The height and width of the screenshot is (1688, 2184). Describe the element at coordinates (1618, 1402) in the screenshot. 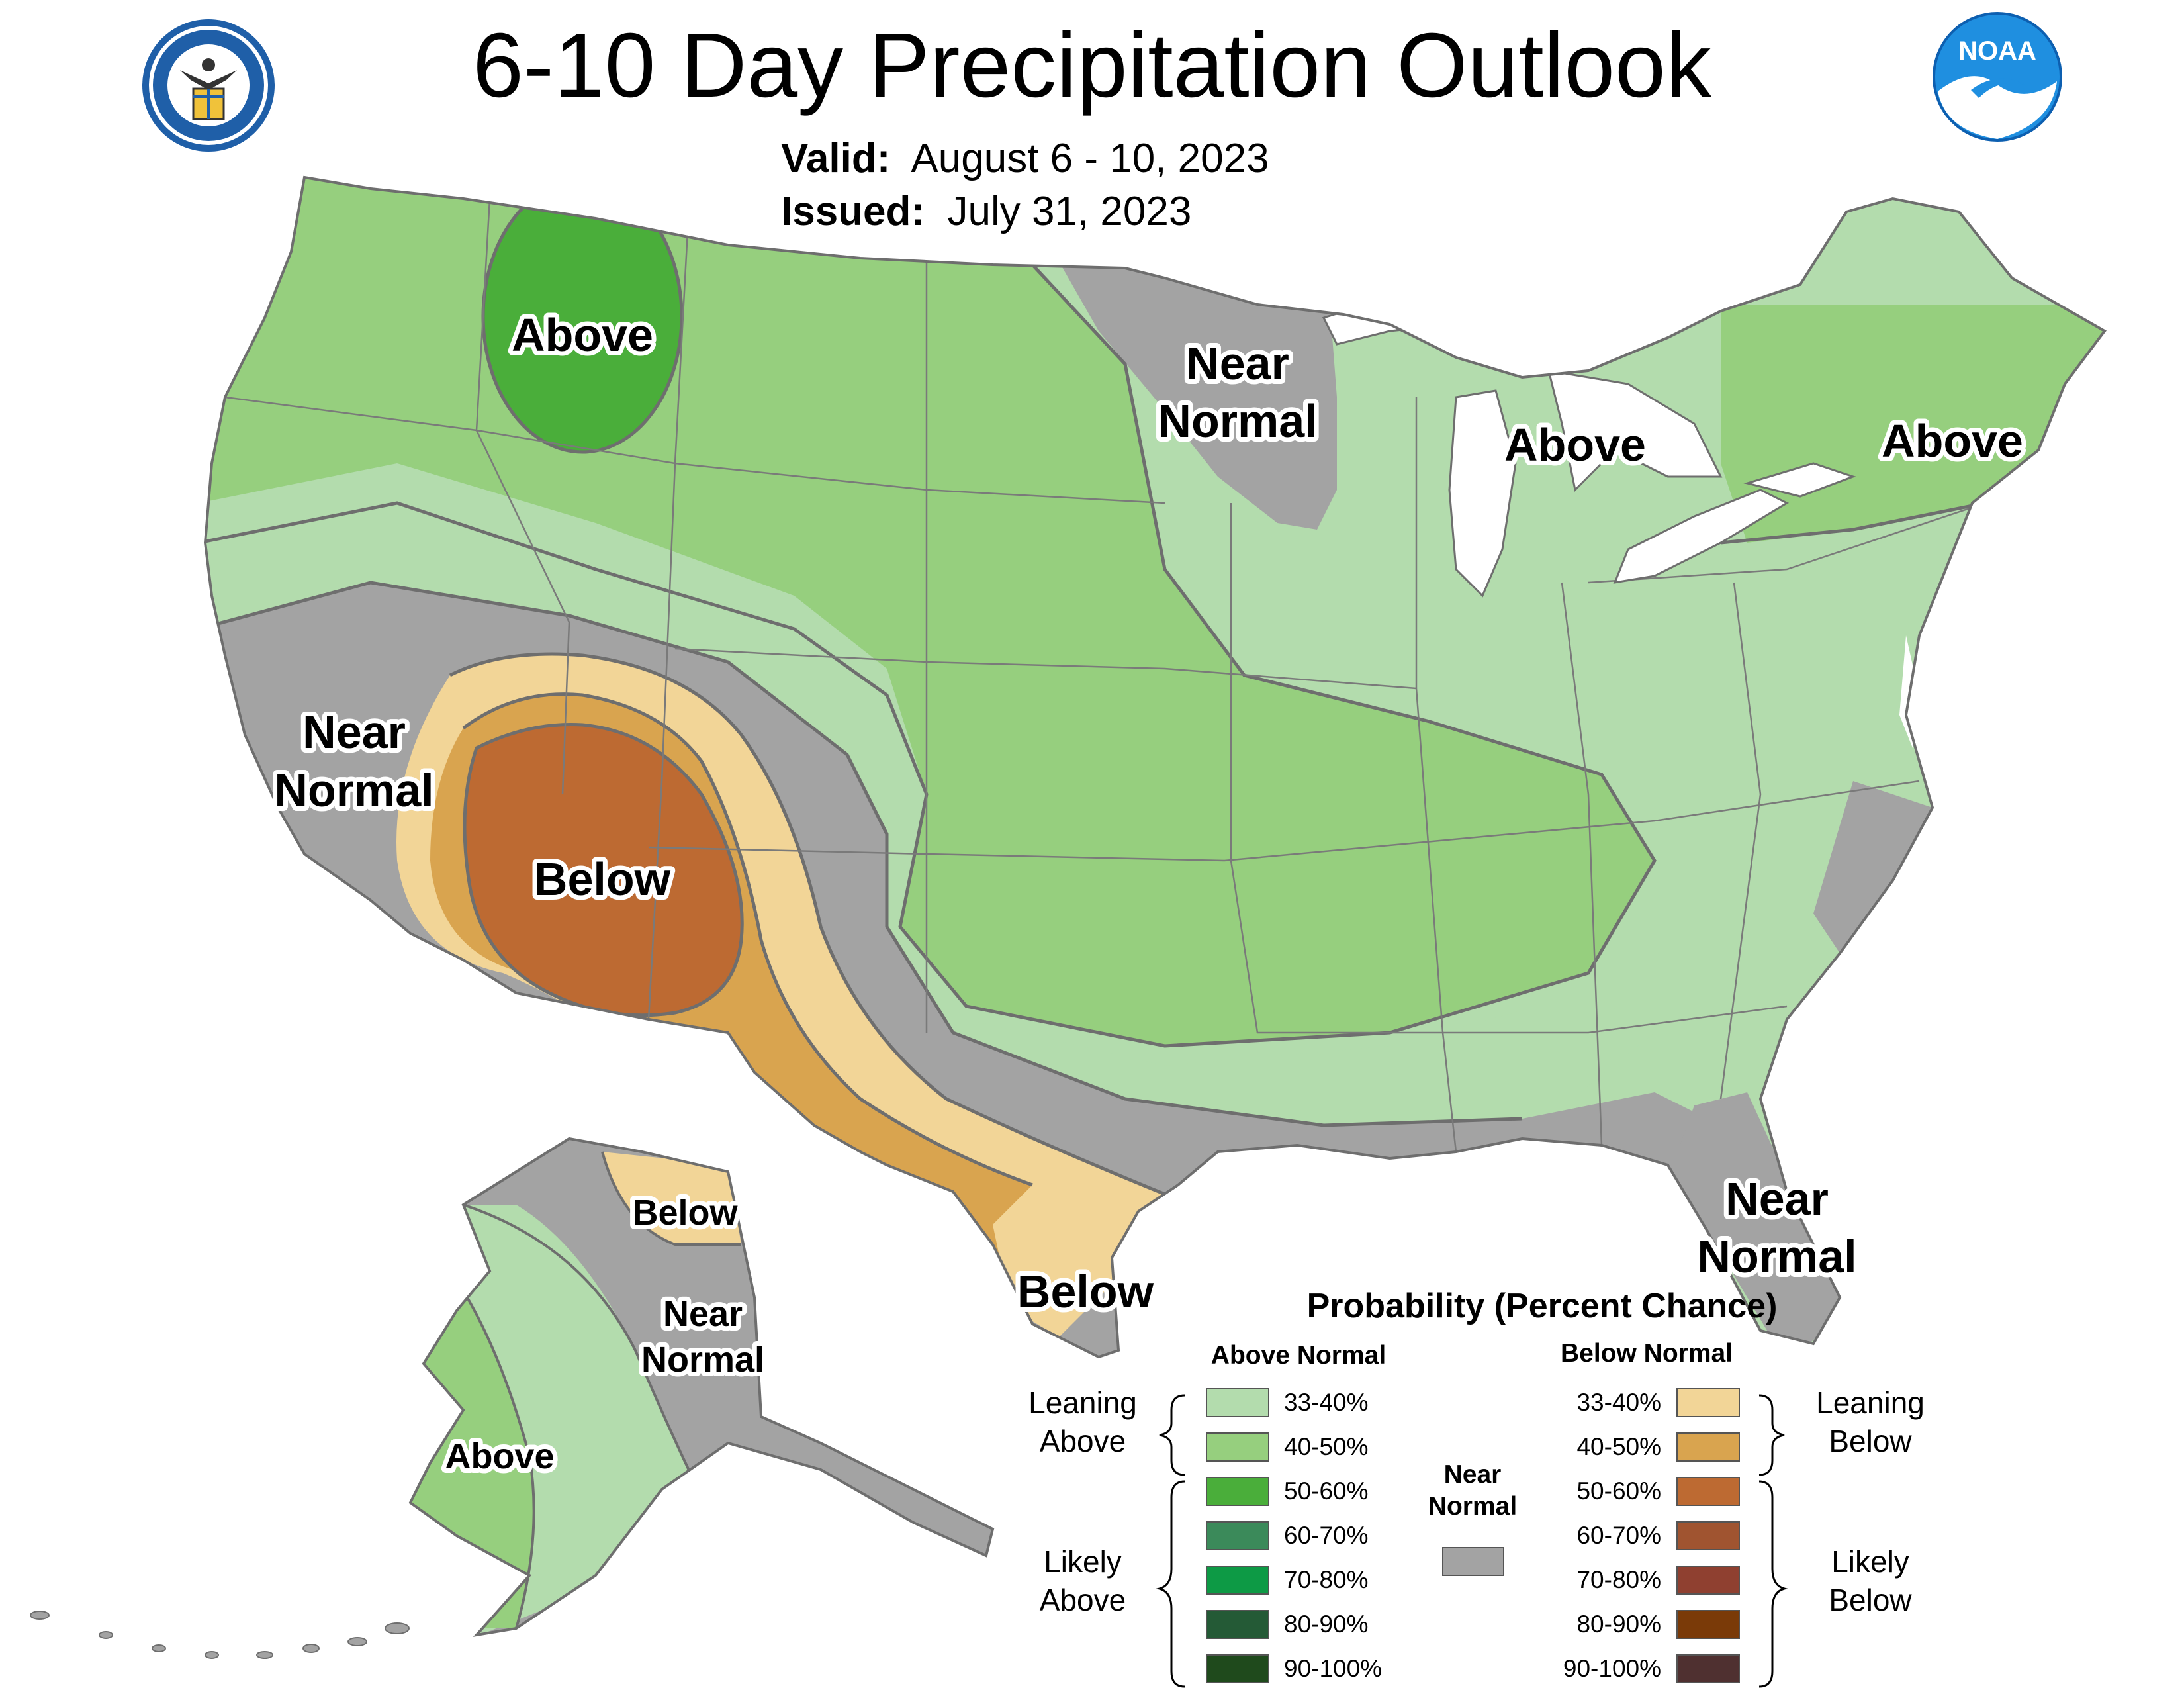

I see `legend-below-label-0: 33-40%` at that location.